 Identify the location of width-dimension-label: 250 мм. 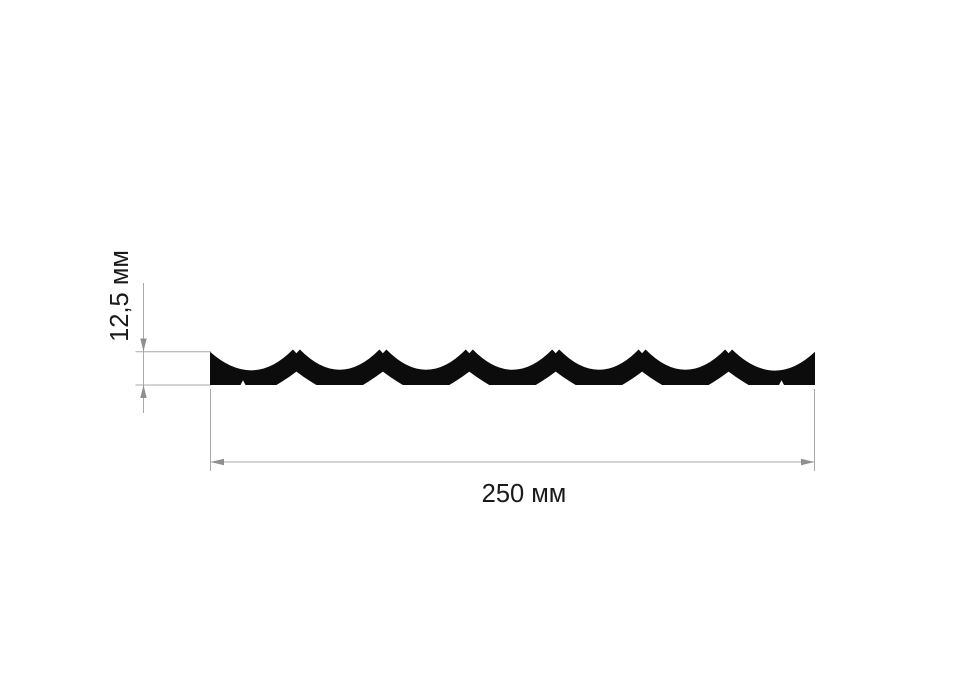
(524, 494).